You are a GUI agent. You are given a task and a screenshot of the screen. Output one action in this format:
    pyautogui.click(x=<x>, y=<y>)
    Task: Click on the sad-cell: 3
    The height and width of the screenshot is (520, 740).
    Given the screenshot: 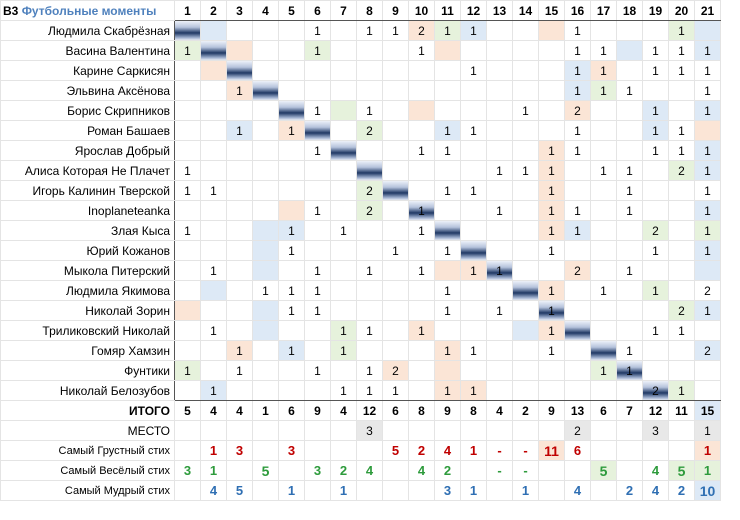 What is the action you would take?
    pyautogui.click(x=239, y=450)
    